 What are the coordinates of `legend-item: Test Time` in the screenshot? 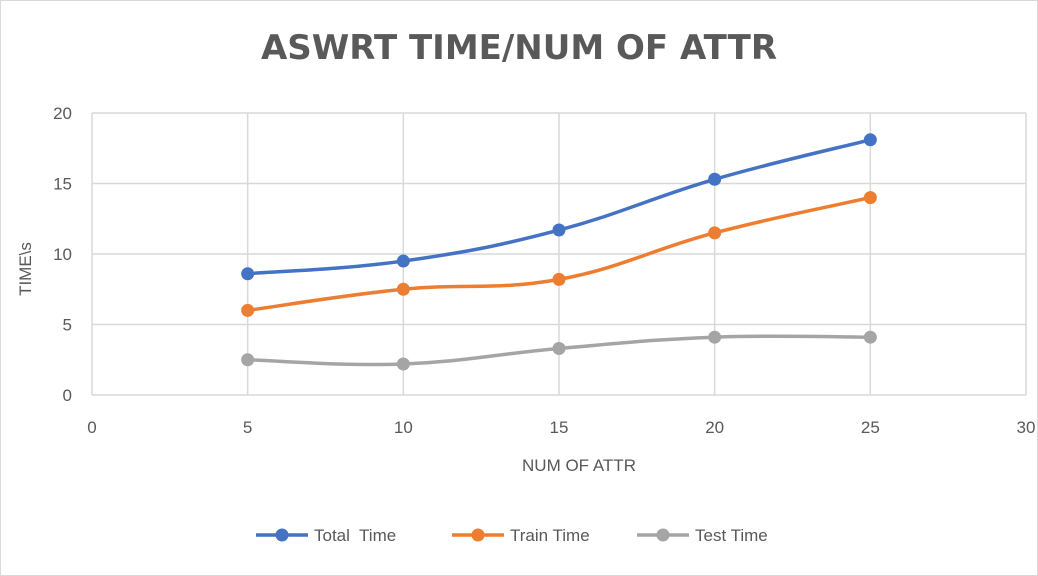 It's located at (702, 535).